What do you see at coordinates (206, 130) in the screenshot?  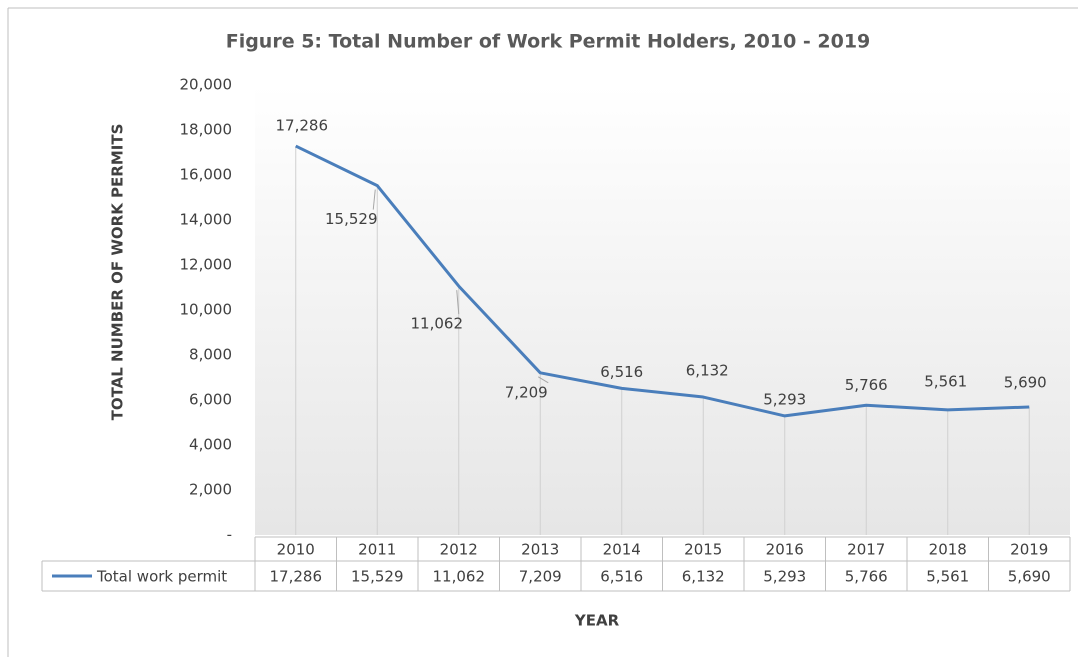 I see `y-tick-label: 18,000` at bounding box center [206, 130].